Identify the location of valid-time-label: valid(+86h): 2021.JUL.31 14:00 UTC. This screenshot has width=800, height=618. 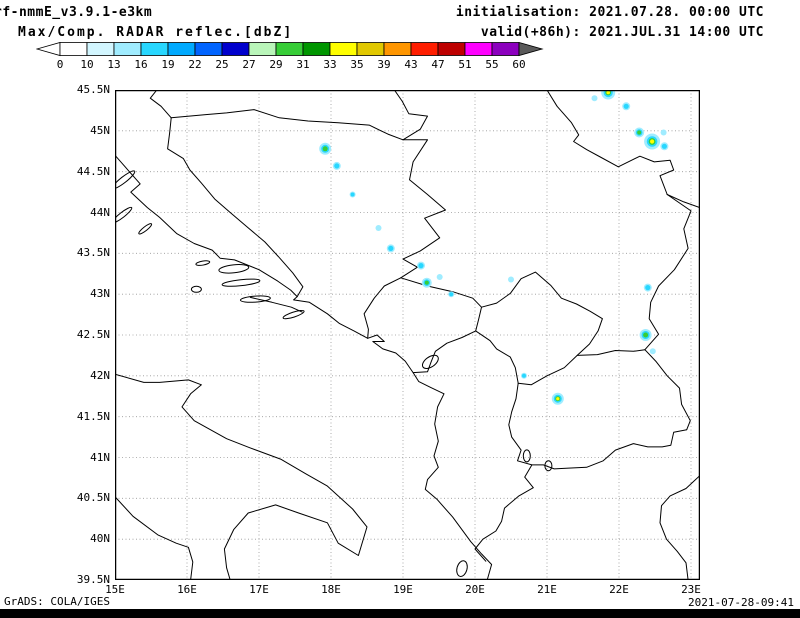
(622, 32).